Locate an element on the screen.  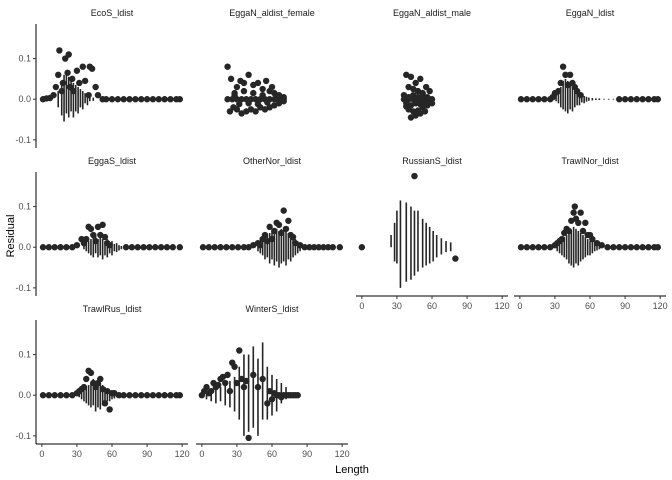
panel-title: EggaN_aldist_male is located at coordinates (432, 13).